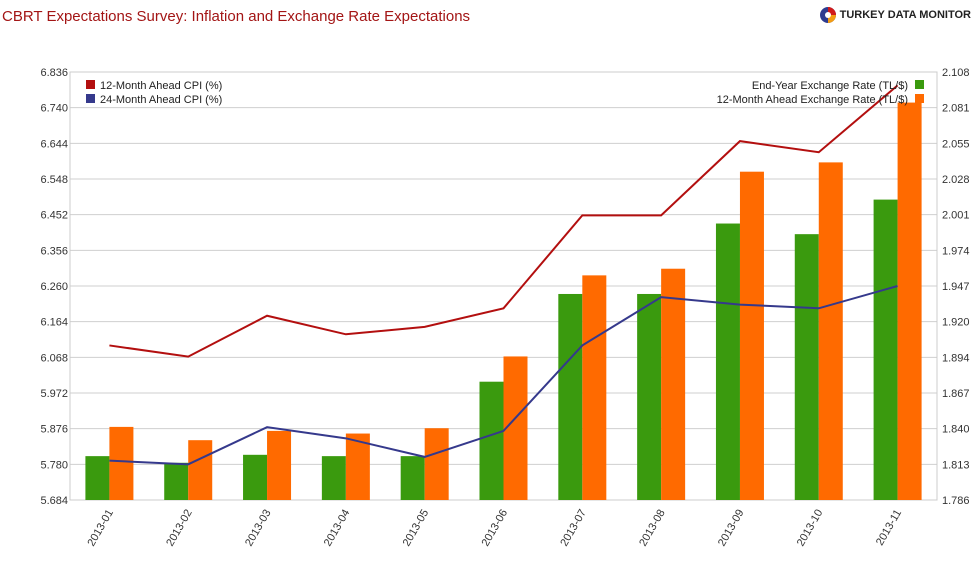  What do you see at coordinates (956, 109) in the screenshot?
I see `right-axis-tick-label: 2.081` at bounding box center [956, 109].